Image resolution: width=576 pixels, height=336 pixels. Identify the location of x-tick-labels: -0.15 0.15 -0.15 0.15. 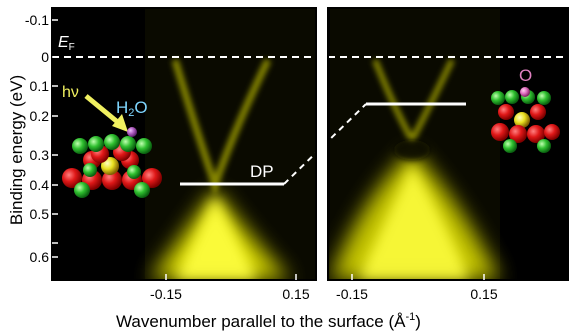
(324, 294).